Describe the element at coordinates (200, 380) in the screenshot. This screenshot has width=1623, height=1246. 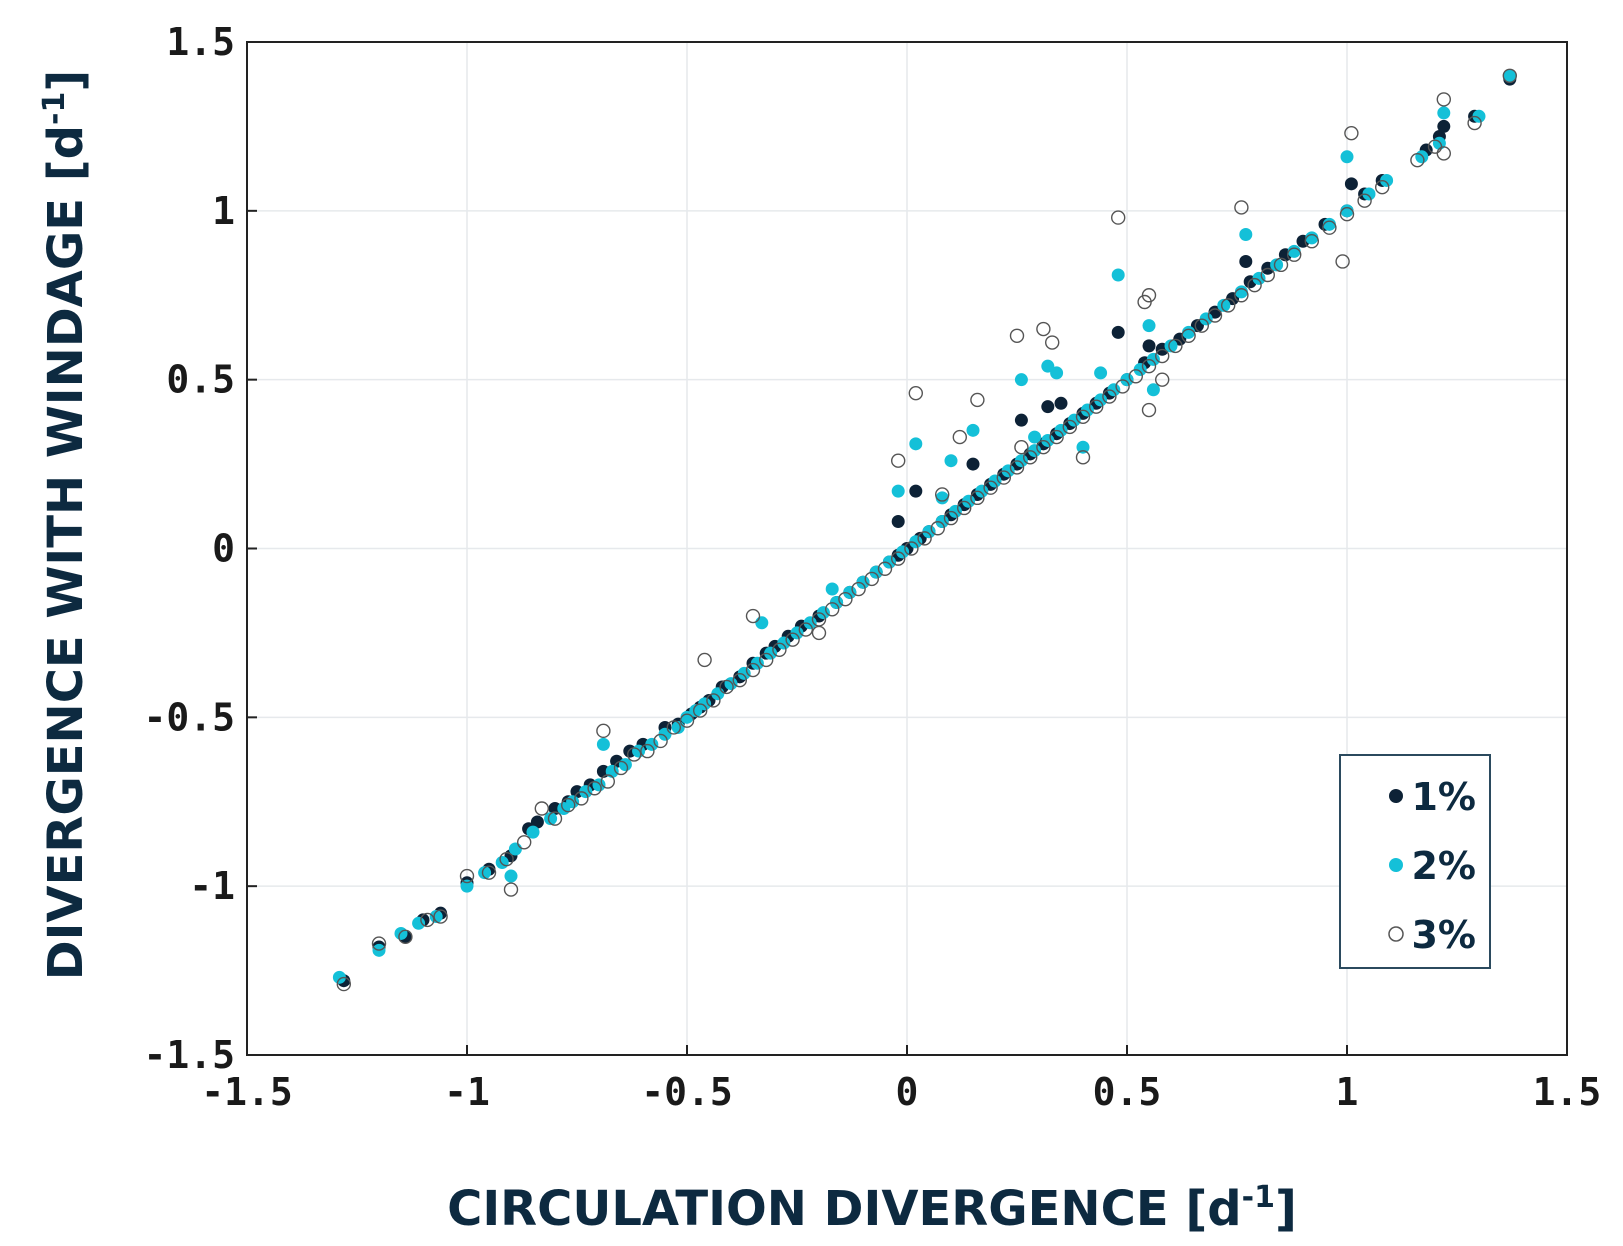
I see `y-tick-label: 0.5` at that location.